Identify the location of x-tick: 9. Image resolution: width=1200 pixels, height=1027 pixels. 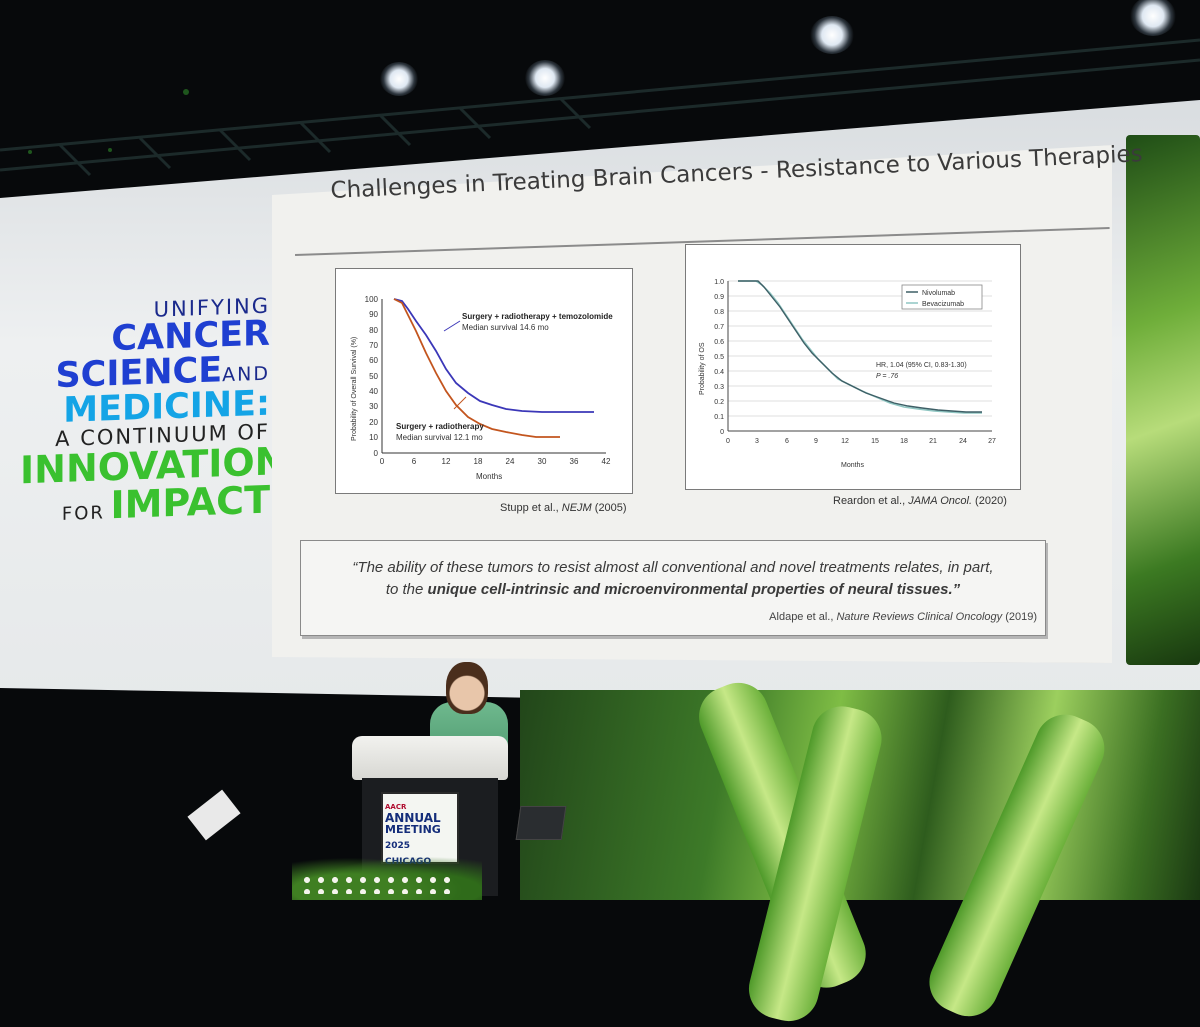
(816, 441).